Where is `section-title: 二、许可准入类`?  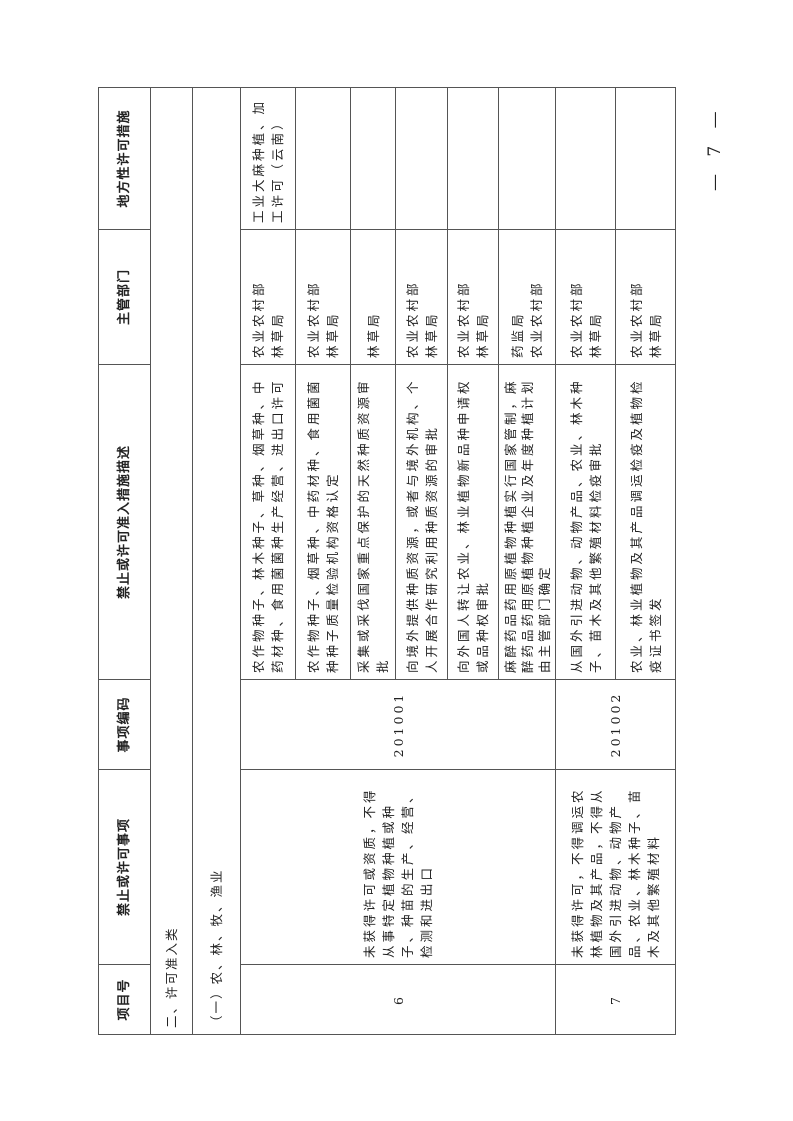 section-title: 二、许可准入类 is located at coordinates (171, 561).